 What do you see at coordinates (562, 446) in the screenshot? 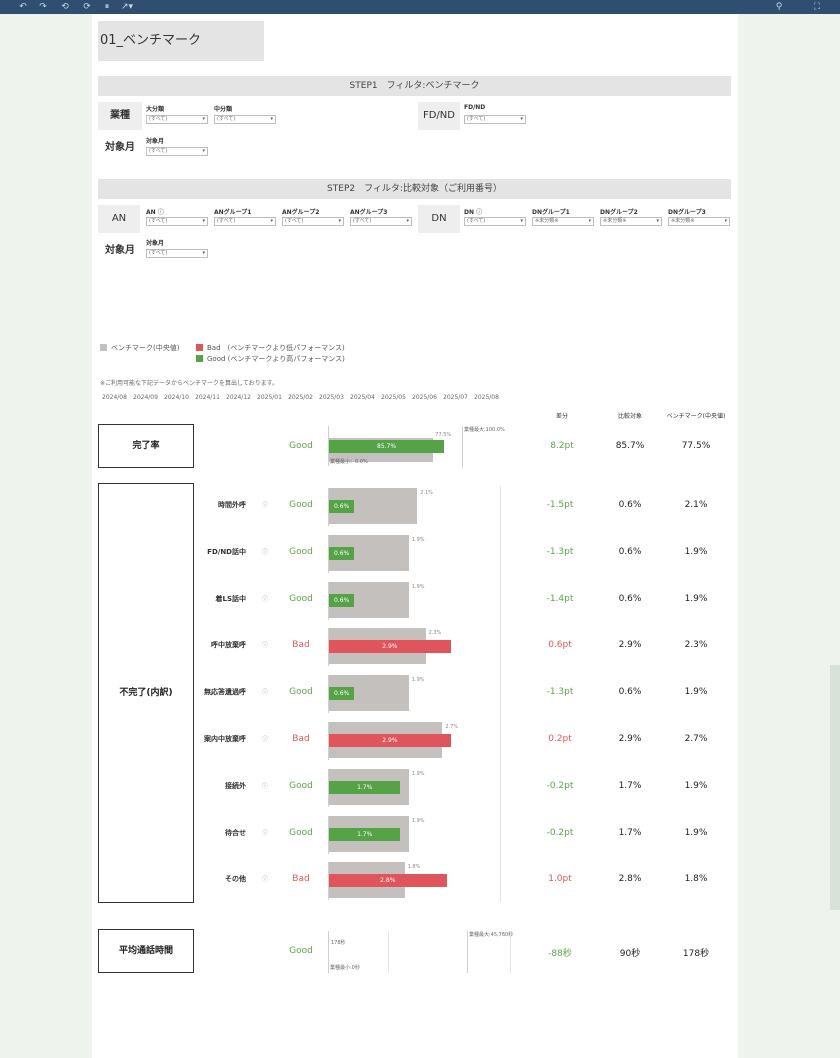
I see `completion-diff: 8.2pt` at bounding box center [562, 446].